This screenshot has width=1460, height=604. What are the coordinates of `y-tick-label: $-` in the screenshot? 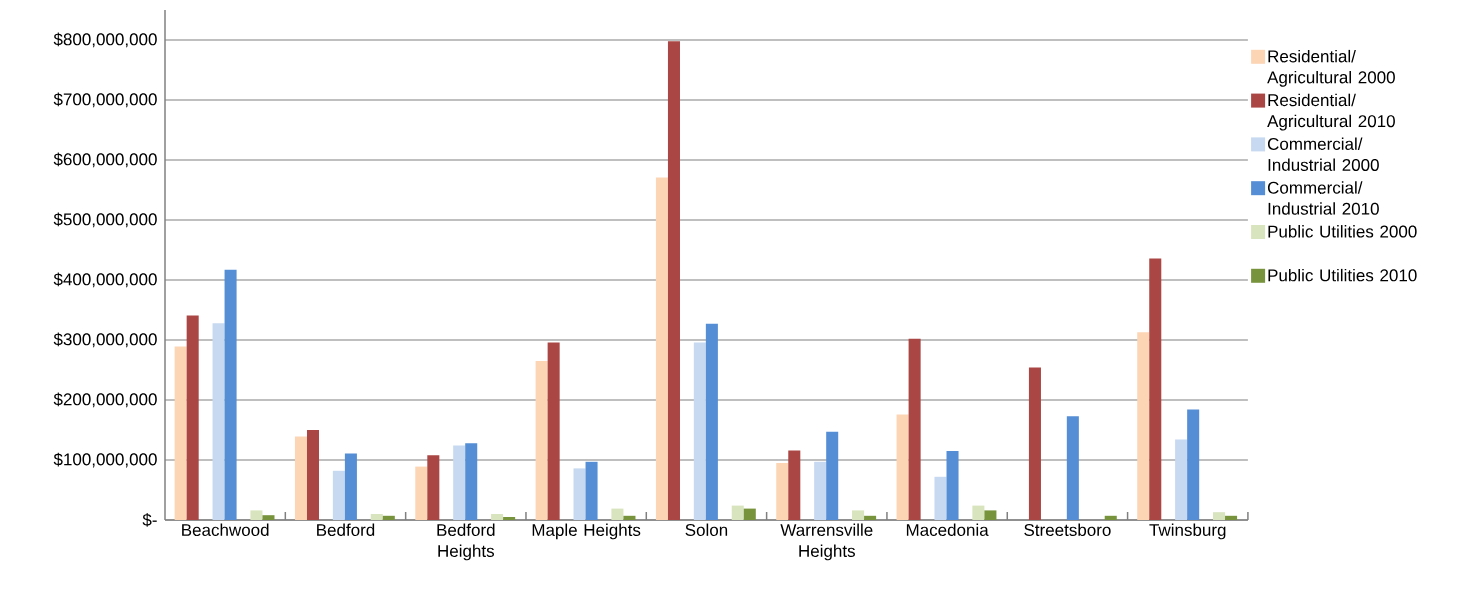 It's located at (149, 520).